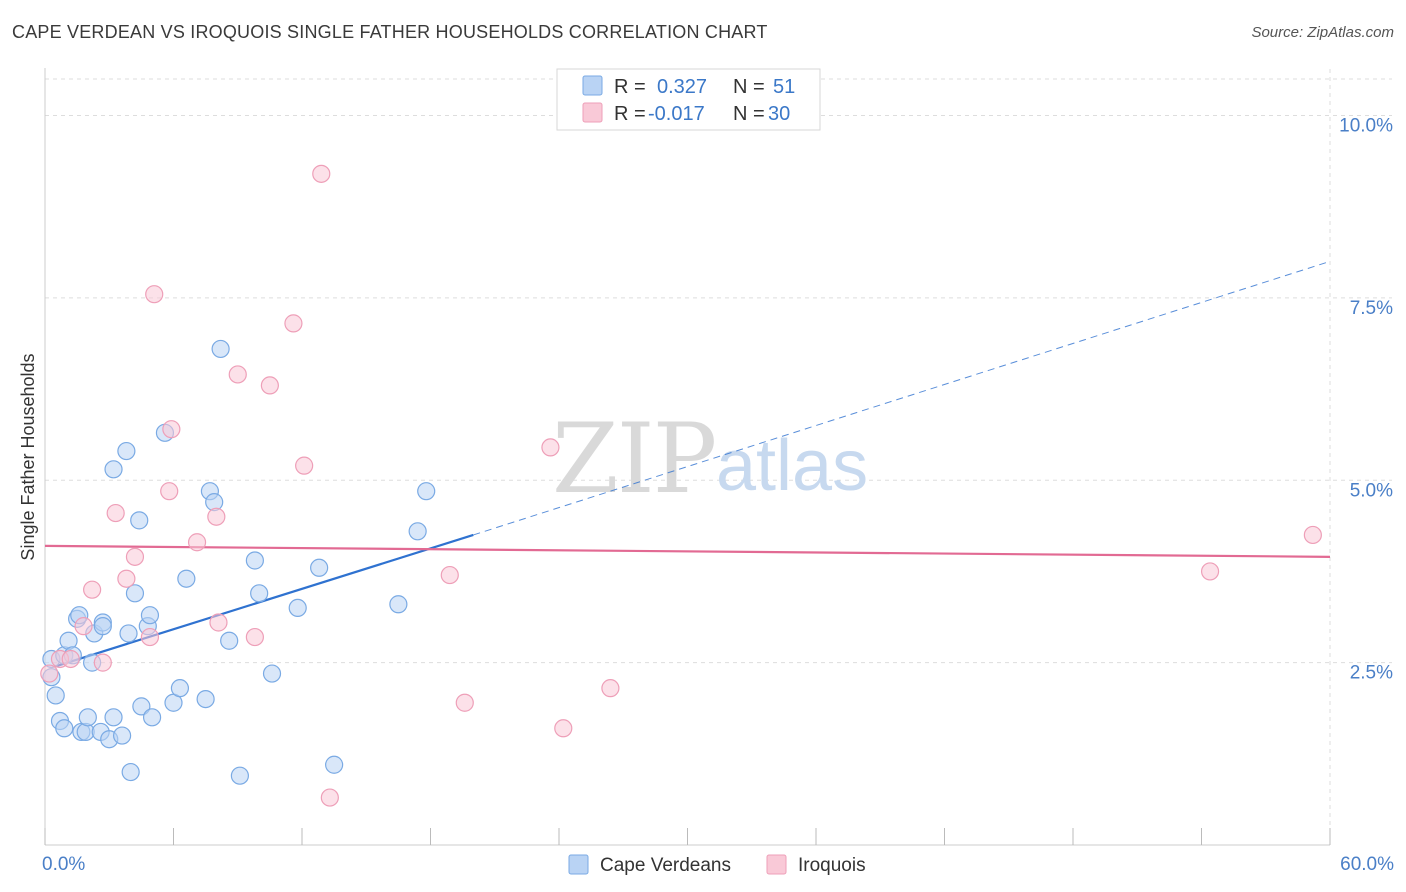  Describe the element at coordinates (1367, 864) in the screenshot. I see `x-tick-label-1: 60.0%` at that location.